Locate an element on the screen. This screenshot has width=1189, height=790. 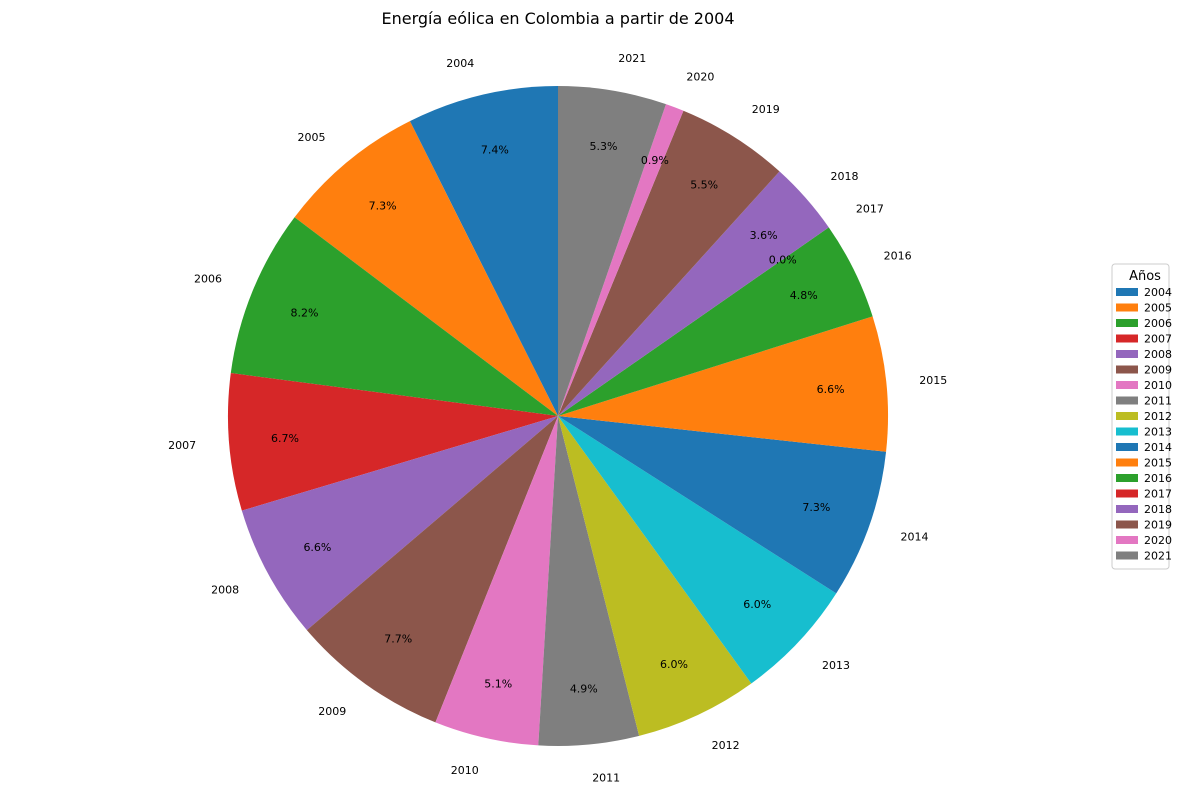
percentage-label-2018: 3.6% is located at coordinates (764, 235).